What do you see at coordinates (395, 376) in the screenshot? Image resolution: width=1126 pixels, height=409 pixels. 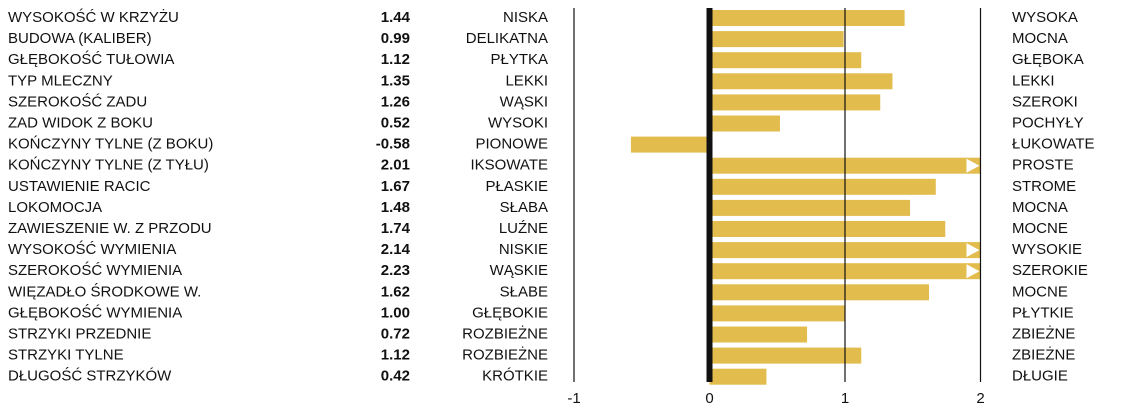 I see `trait-value: 0.42` at bounding box center [395, 376].